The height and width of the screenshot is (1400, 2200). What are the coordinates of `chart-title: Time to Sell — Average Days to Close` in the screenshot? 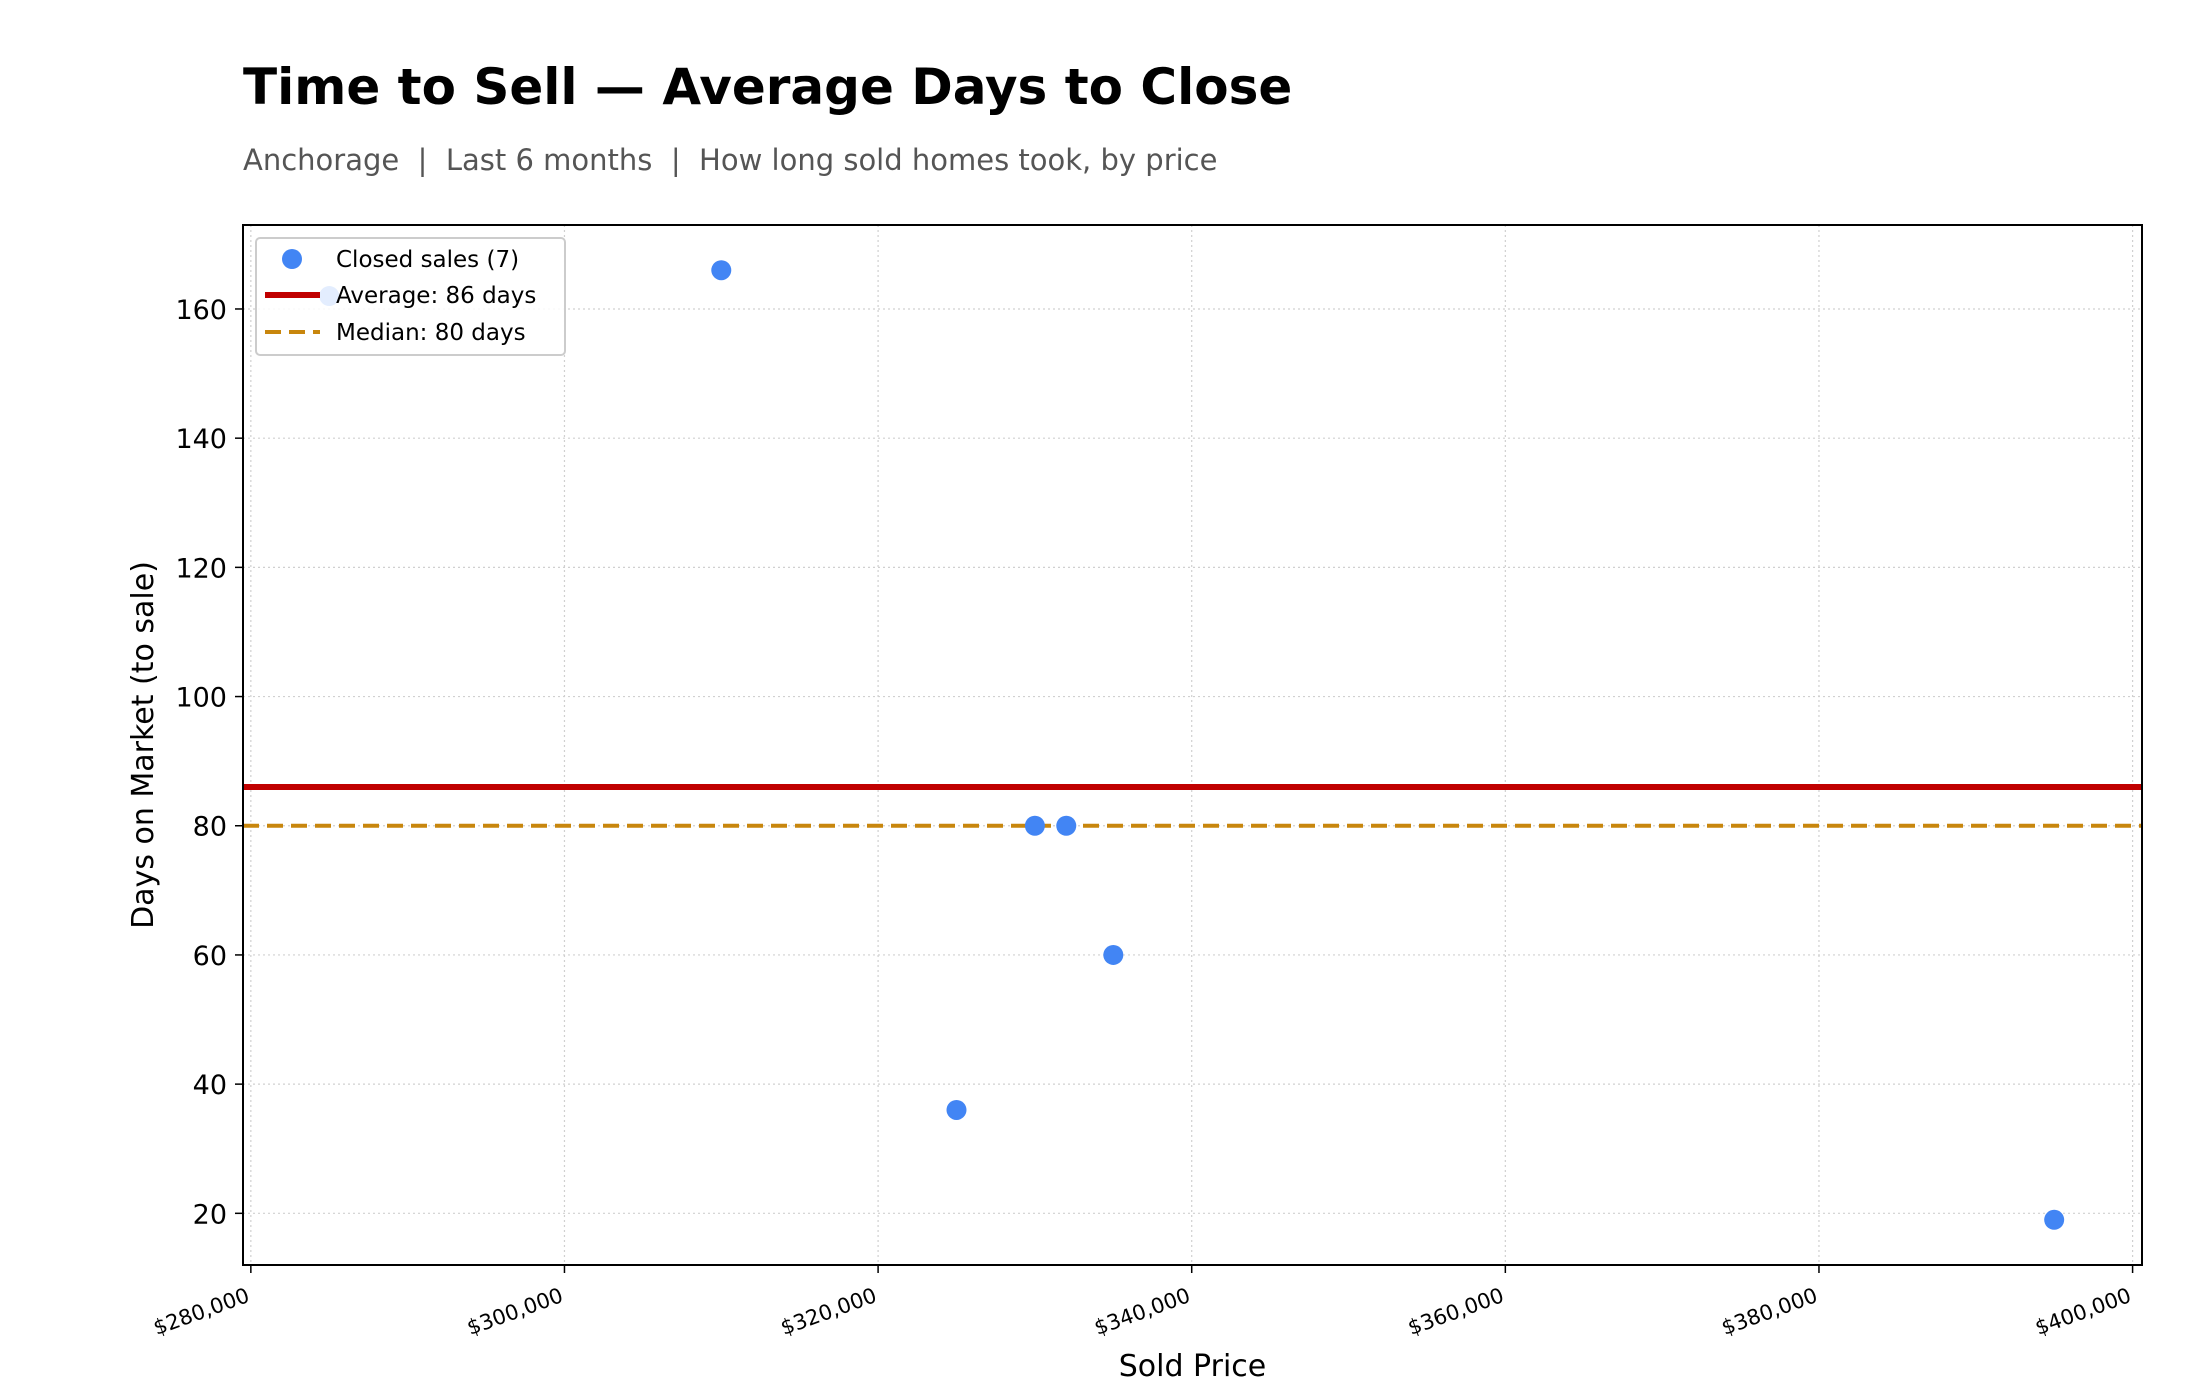 It's located at (768, 87).